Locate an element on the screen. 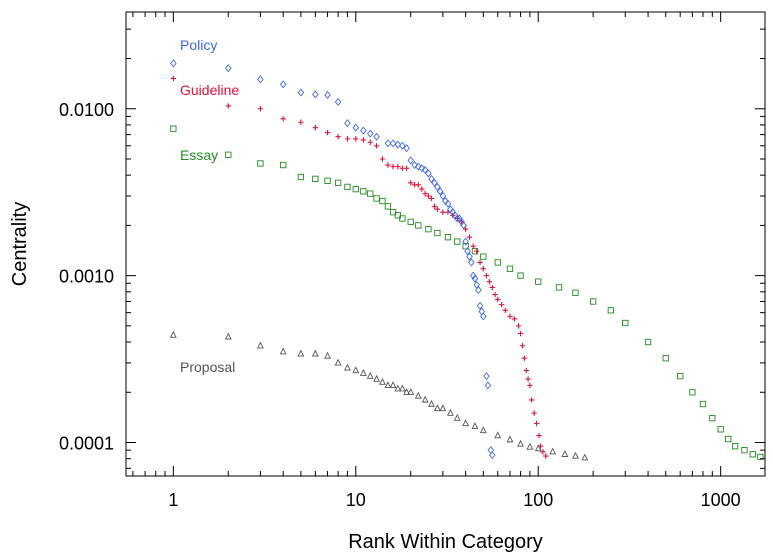 Image resolution: width=773 pixels, height=554 pixels. x-tick-label: 1000 is located at coordinates (721, 500).